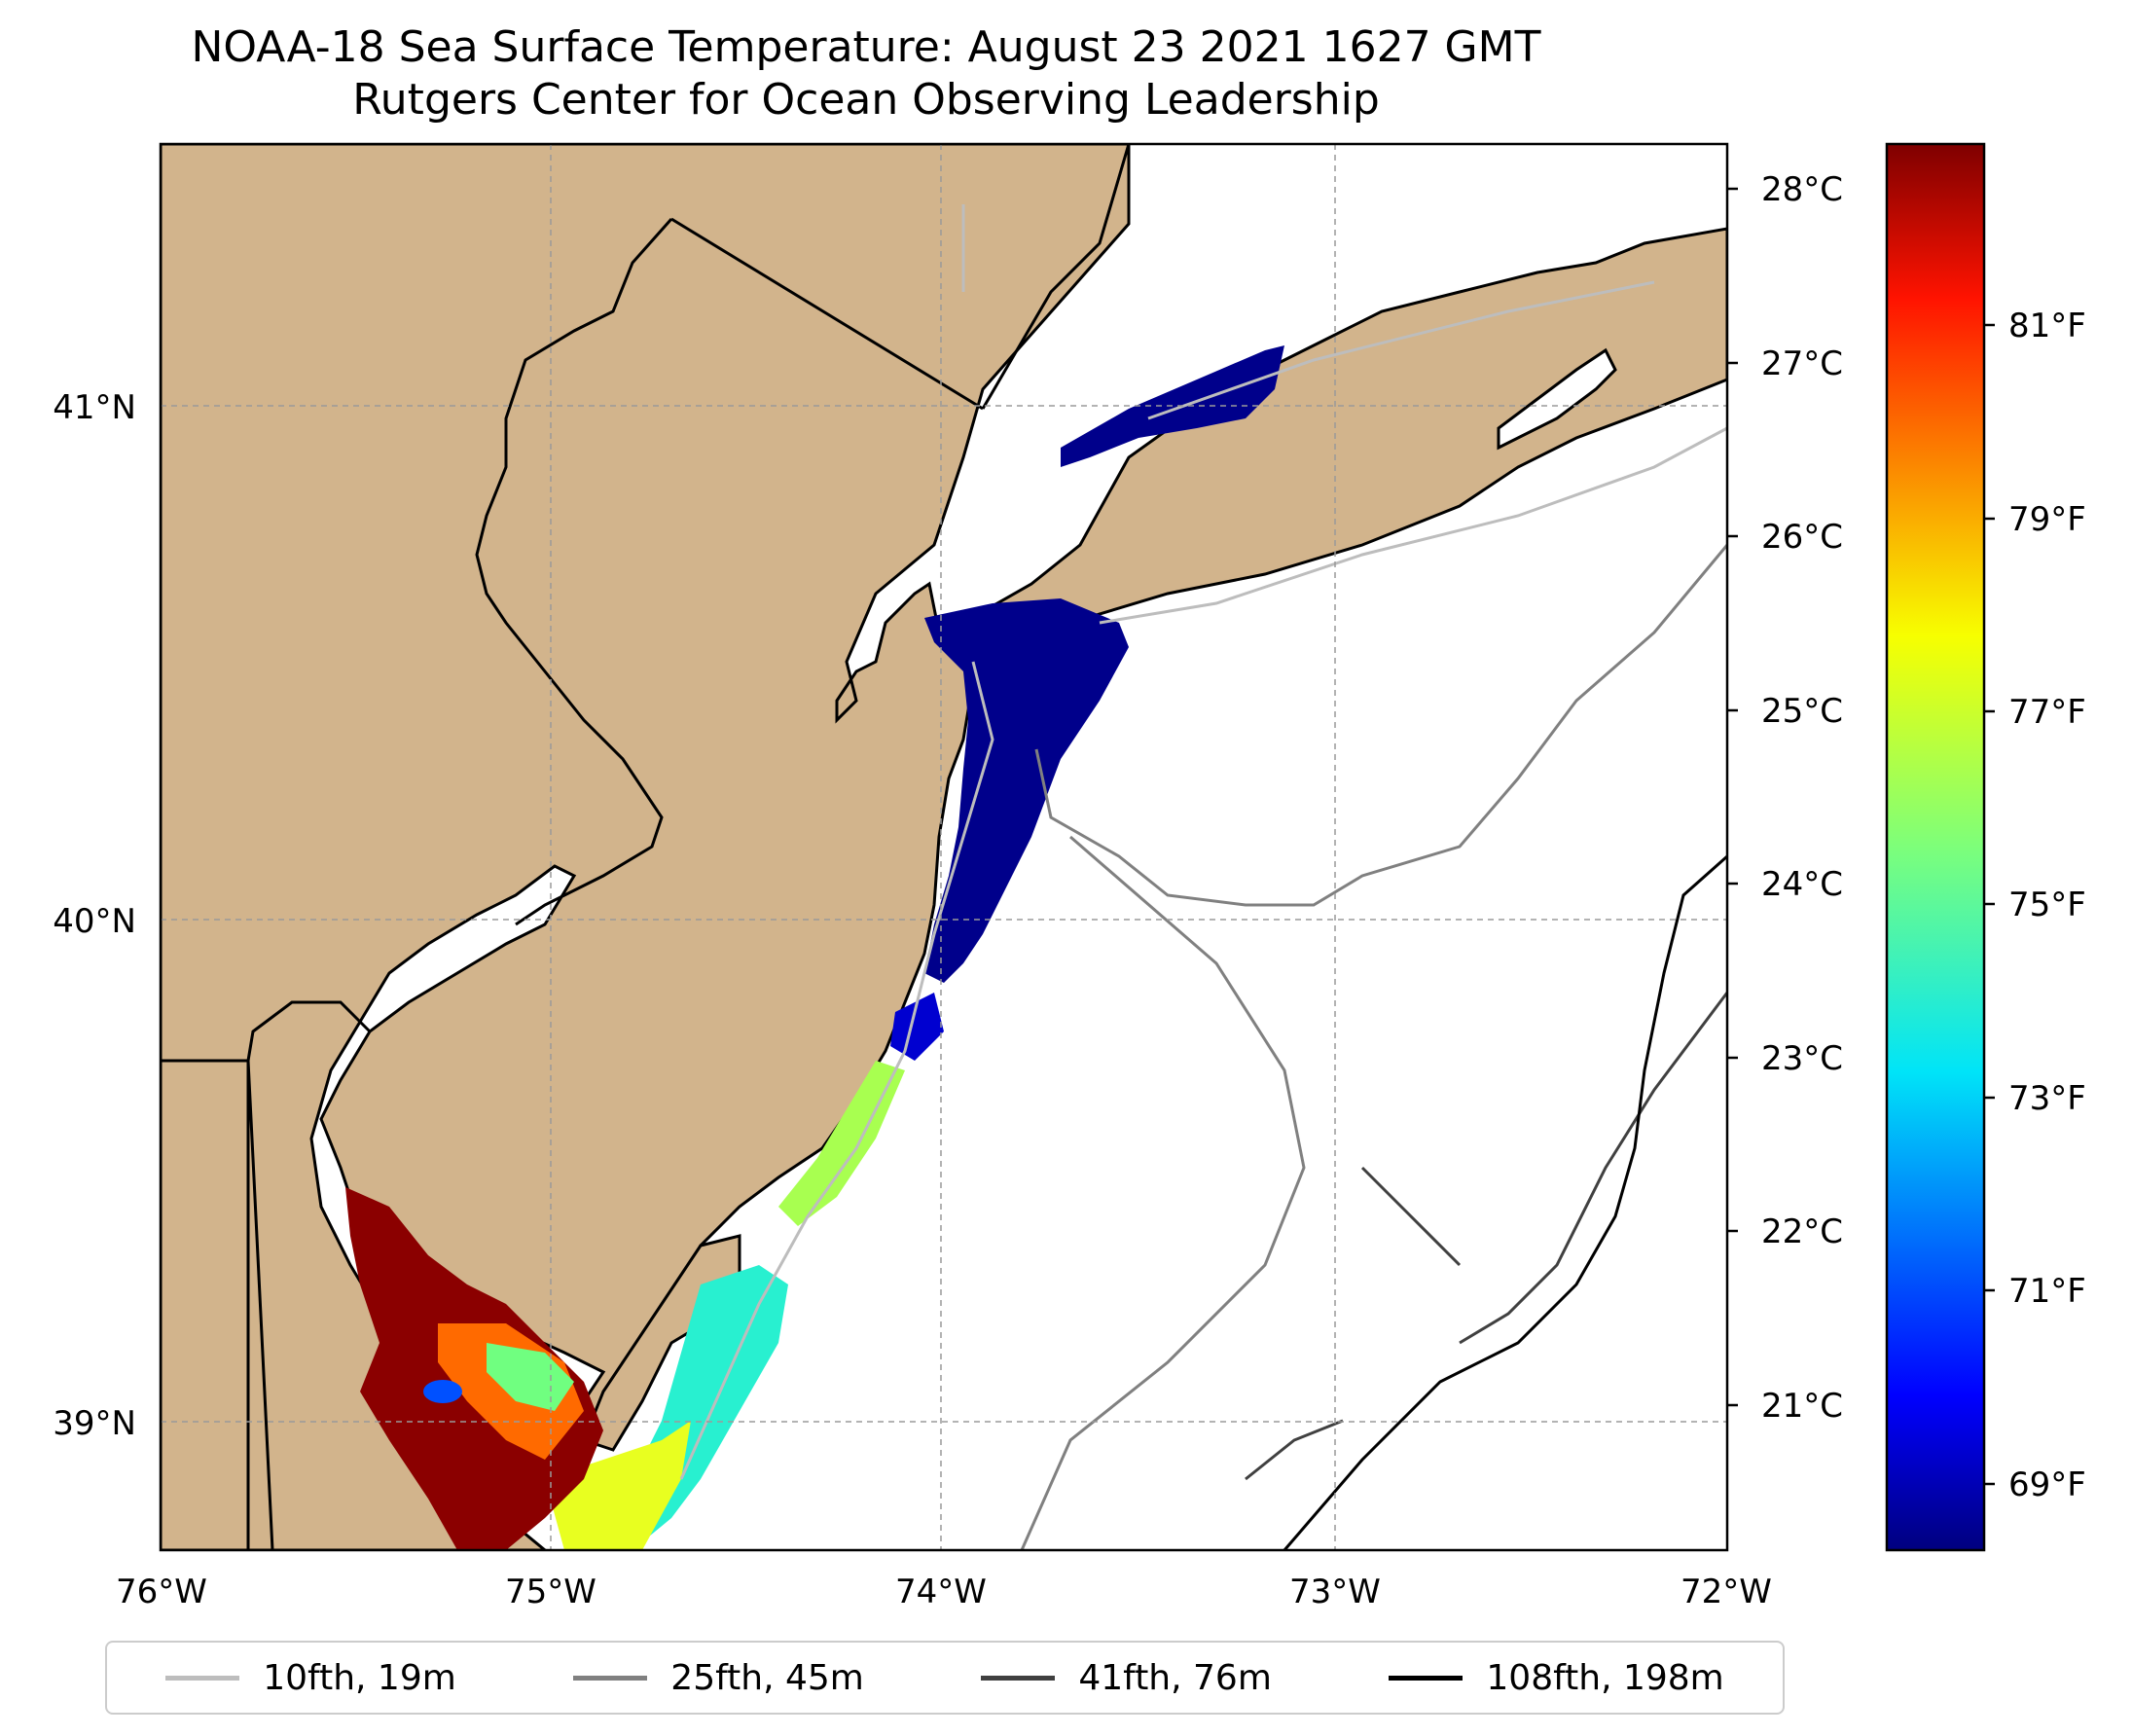 The image size is (2132, 1736). I want to click on colorbar-fahrenheit-labels: 81°F 79°F 77°F 75°F 73°F 71°F 69°F, so click(2047, 906).